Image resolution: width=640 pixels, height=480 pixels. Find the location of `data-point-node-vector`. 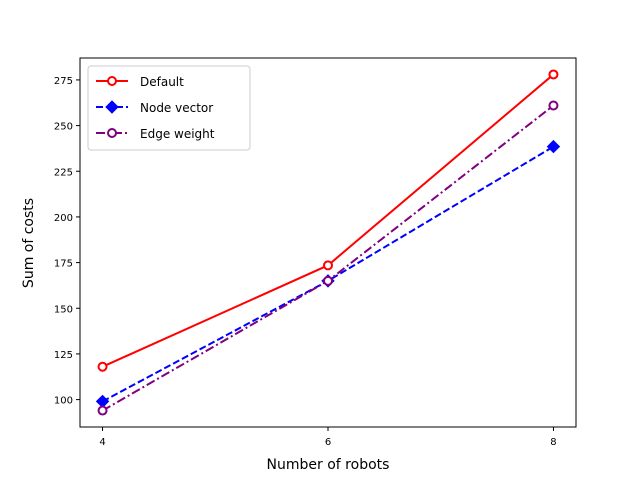

data-point-node-vector is located at coordinates (553, 146).